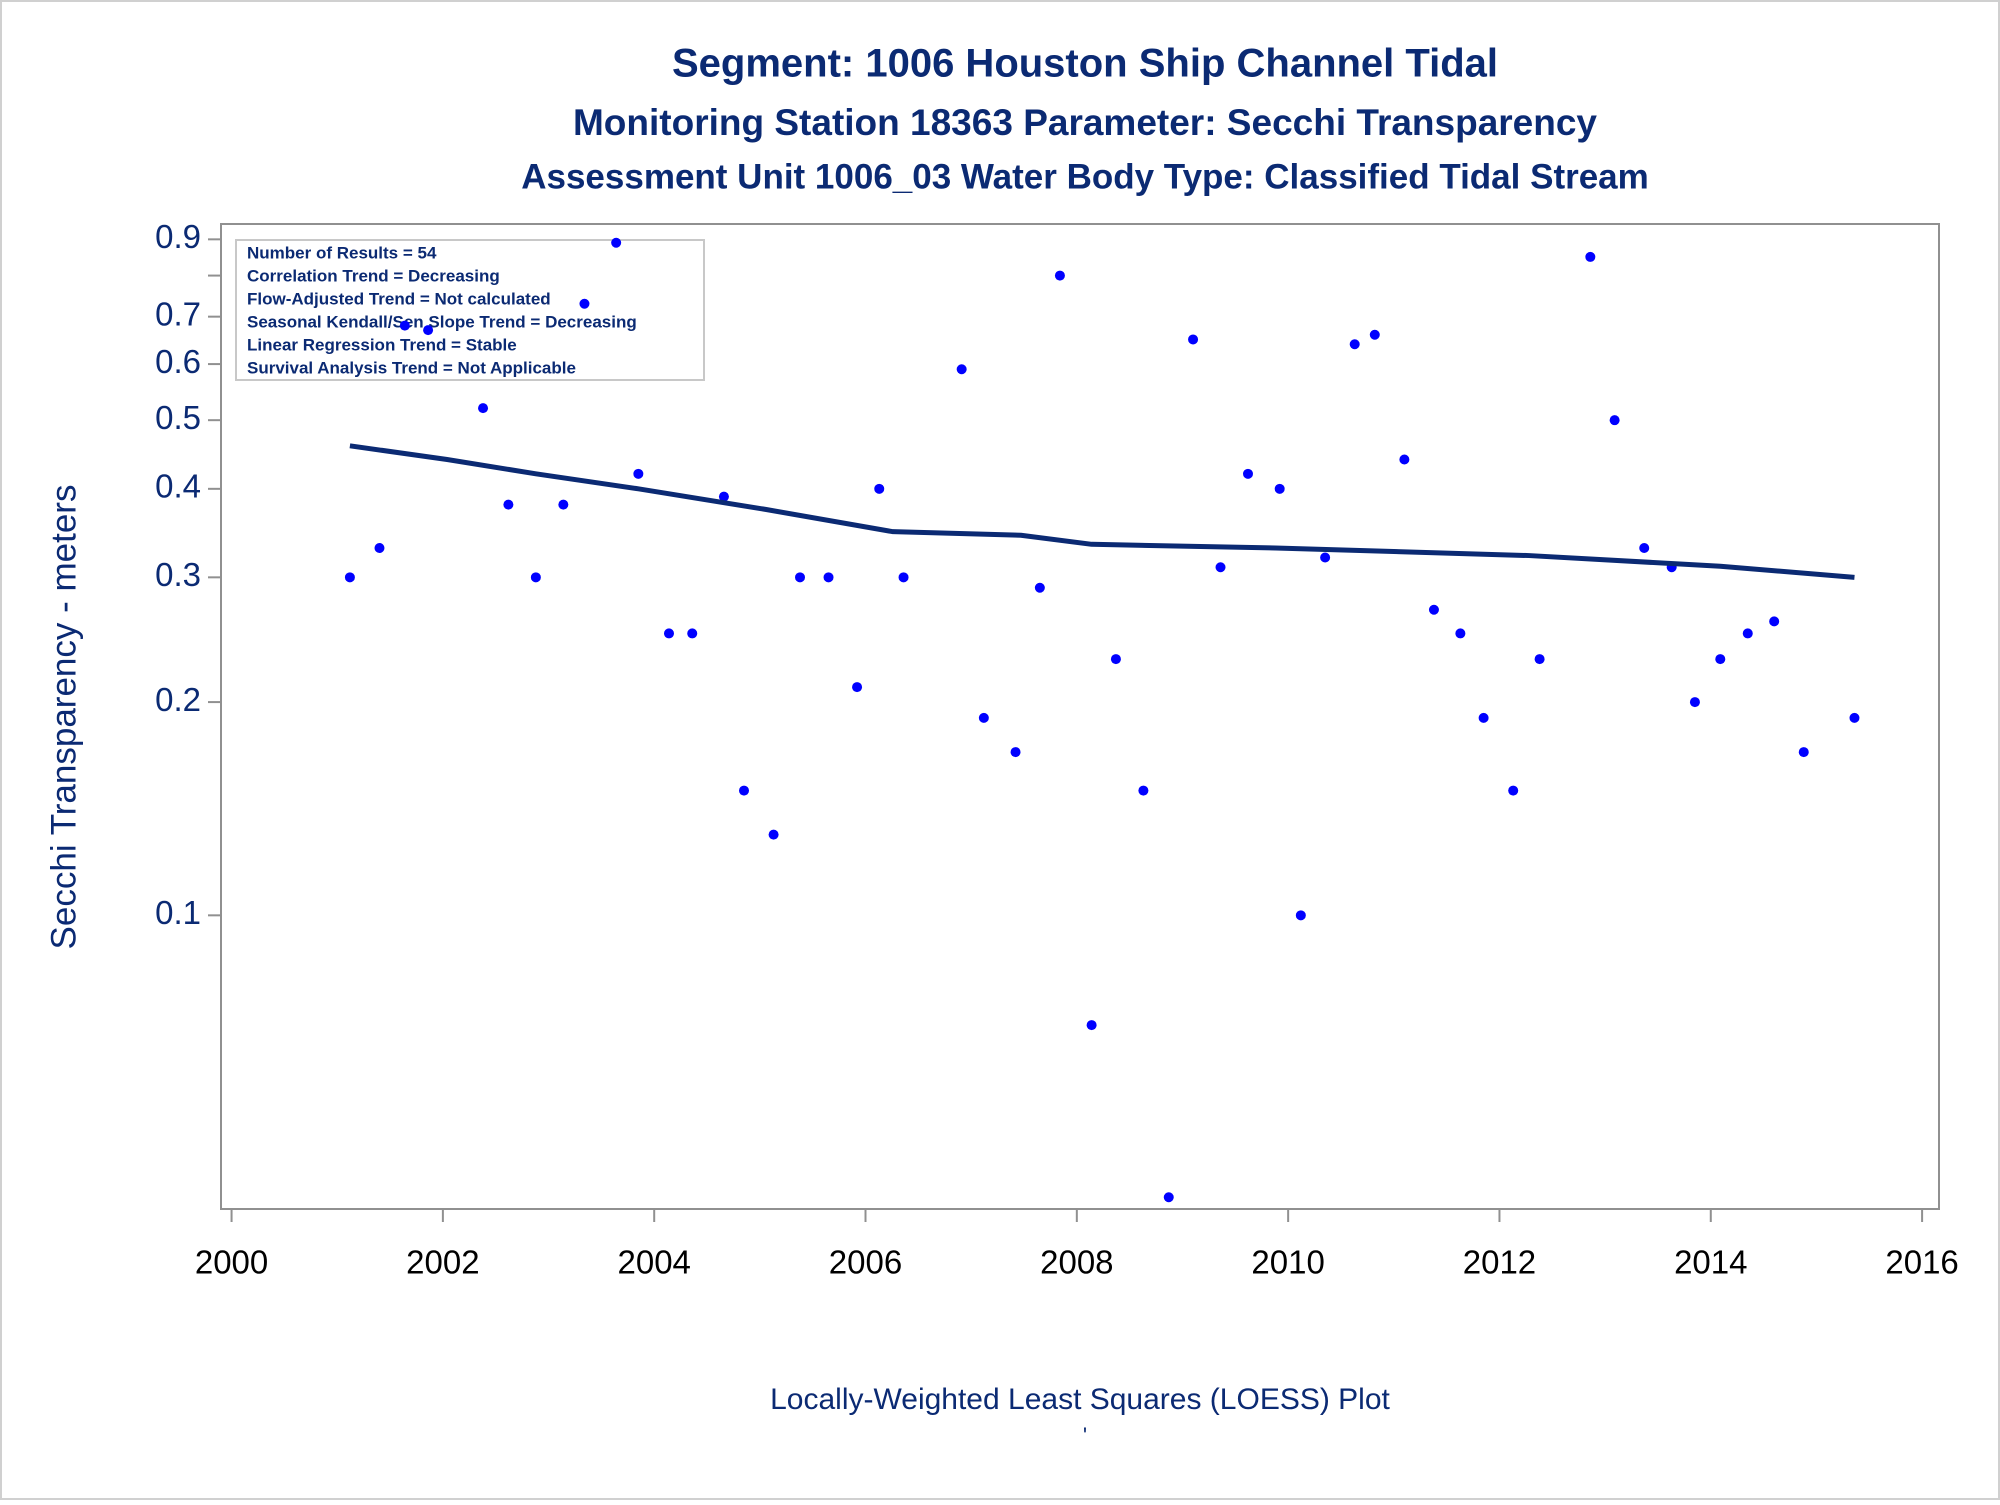 Image resolution: width=2000 pixels, height=1505 pixels. What do you see at coordinates (63, 717) in the screenshot?
I see `y-axis-label: Secchi Transparency - meters` at bounding box center [63, 717].